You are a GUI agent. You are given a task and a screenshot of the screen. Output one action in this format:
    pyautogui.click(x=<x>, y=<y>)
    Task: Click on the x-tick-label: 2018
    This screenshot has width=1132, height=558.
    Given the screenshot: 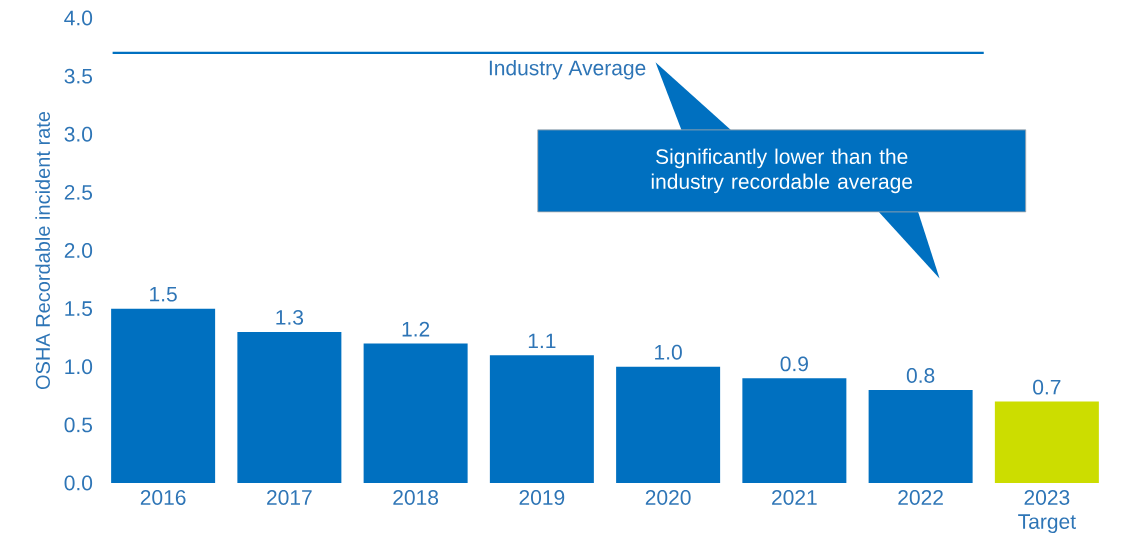 What is the action you would take?
    pyautogui.click(x=416, y=497)
    